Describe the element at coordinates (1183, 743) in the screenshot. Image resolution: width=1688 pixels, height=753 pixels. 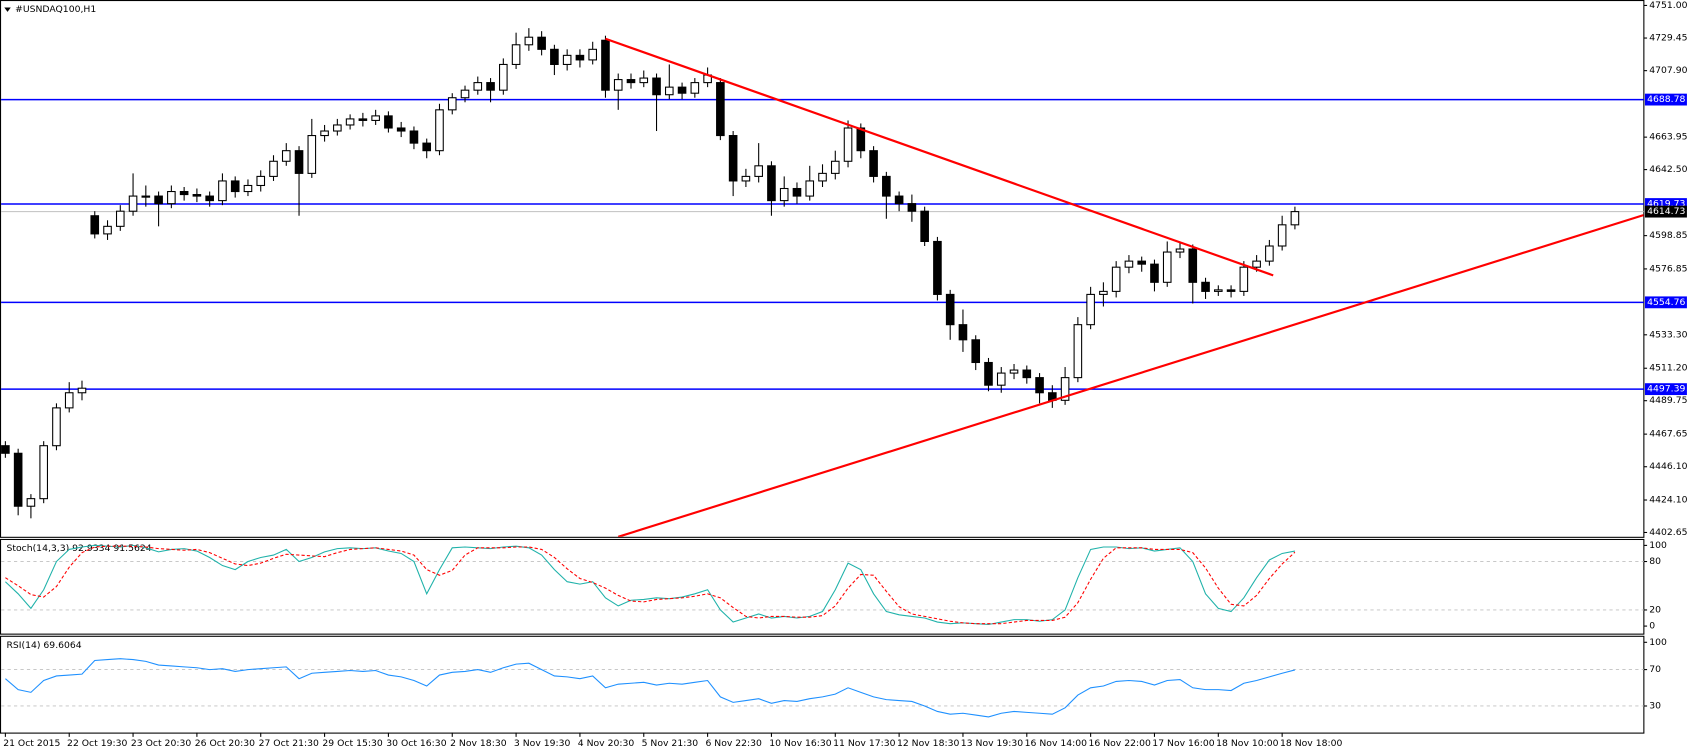
I see `x-tick-label: 17 Nov 16:00` at that location.